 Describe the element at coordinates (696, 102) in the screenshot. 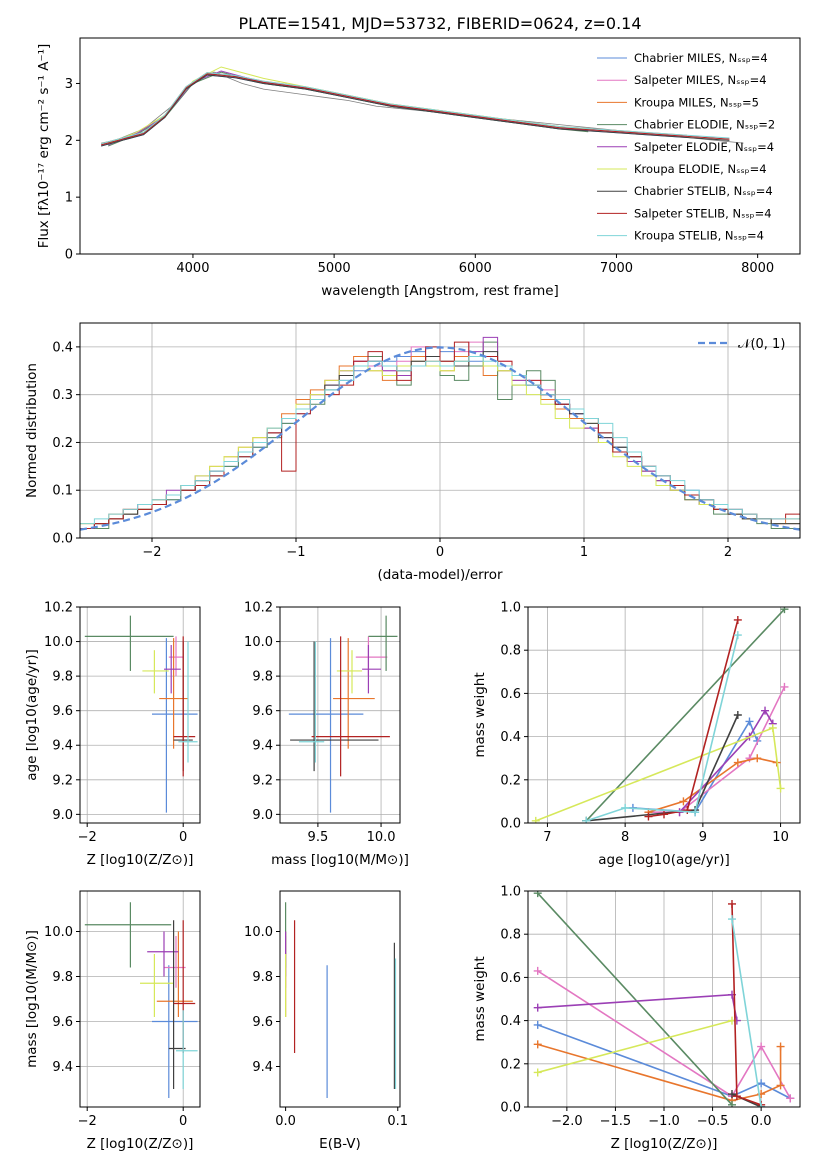

I see `legend-label: Kroupa MILES, Nₛₛₚ=5` at that location.